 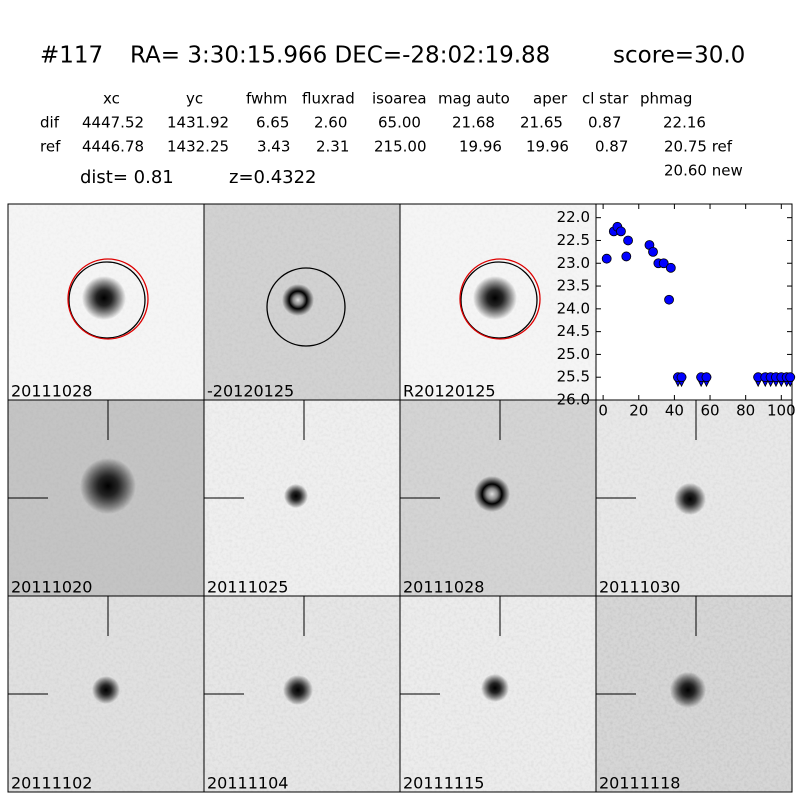 I want to click on table-cell: 22.16, so click(x=684, y=123).